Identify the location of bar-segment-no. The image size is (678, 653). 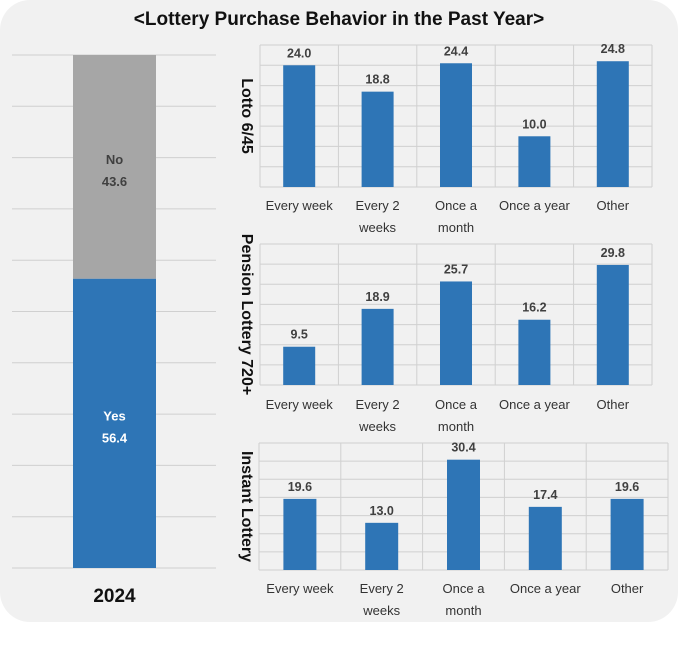
(114, 167).